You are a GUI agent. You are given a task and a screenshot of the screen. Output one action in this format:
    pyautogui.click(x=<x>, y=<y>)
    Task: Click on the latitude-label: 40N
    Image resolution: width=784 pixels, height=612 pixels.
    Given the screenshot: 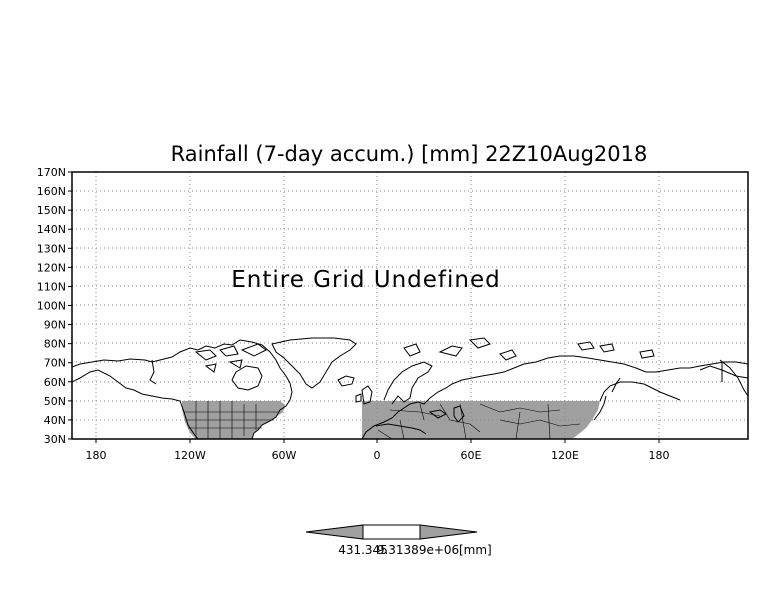 What is the action you would take?
    pyautogui.click(x=55, y=420)
    